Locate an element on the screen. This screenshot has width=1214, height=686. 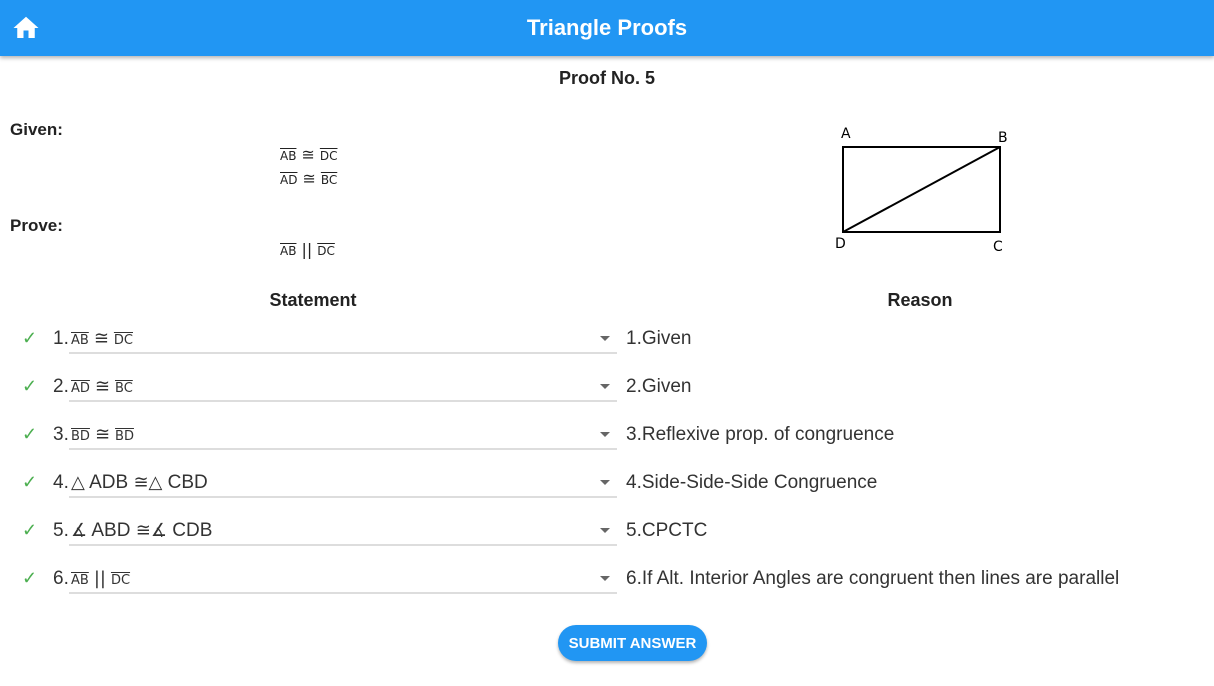
row-number: 1. is located at coordinates (61, 338).